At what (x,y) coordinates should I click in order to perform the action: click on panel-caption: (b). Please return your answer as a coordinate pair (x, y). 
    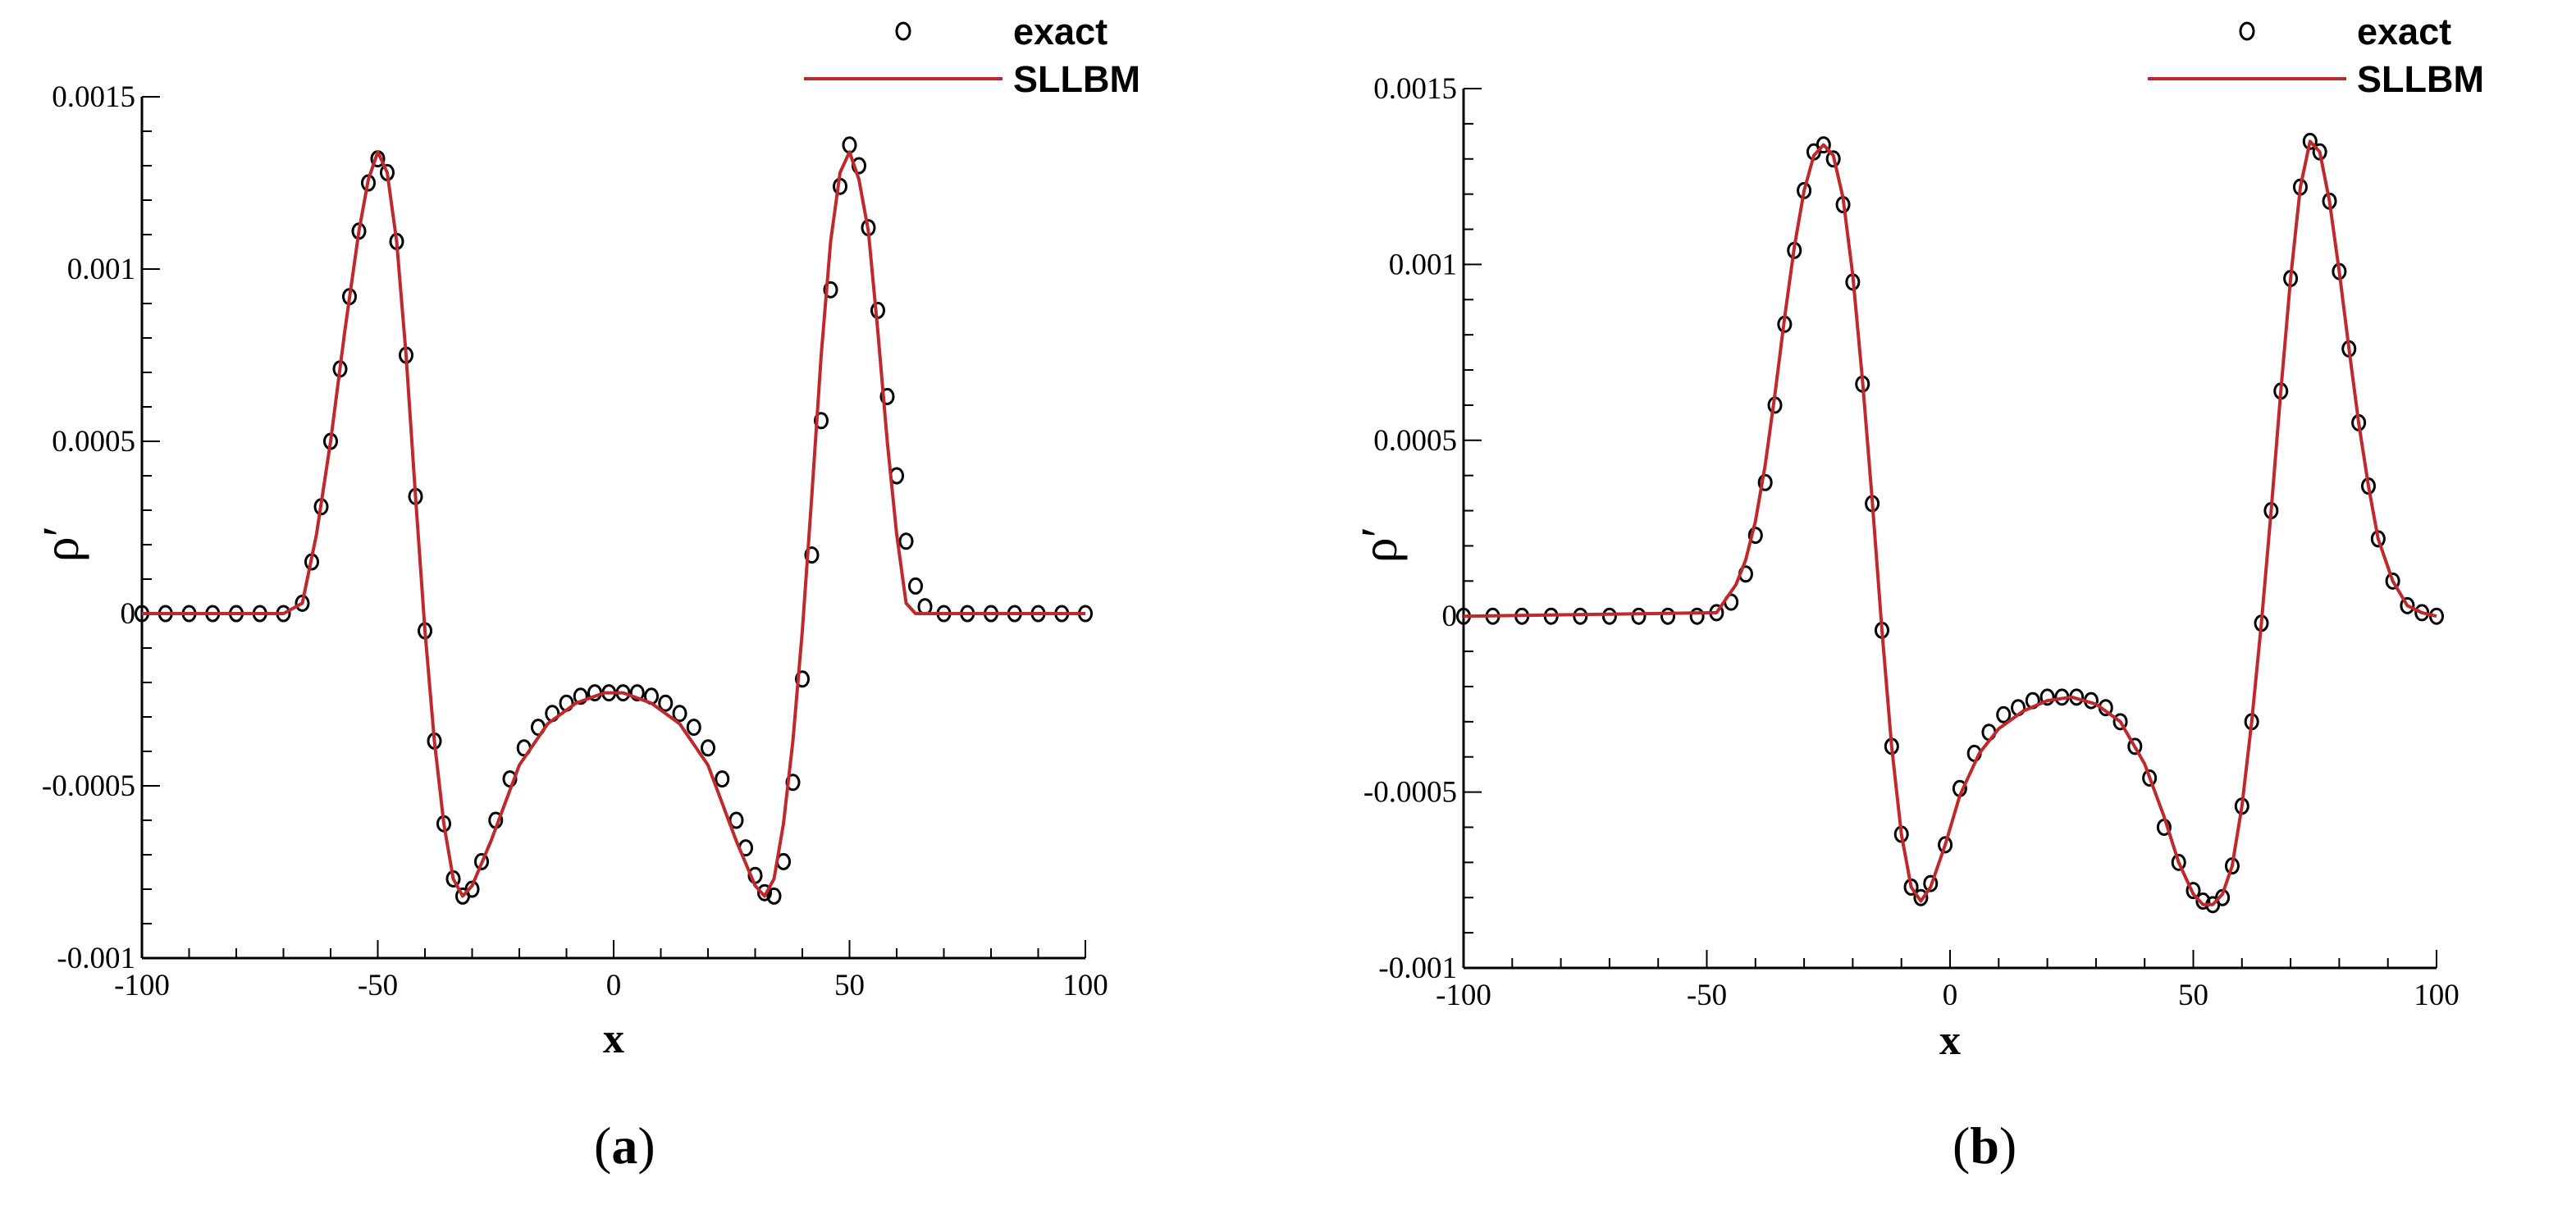
    Looking at the image, I should click on (1985, 1145).